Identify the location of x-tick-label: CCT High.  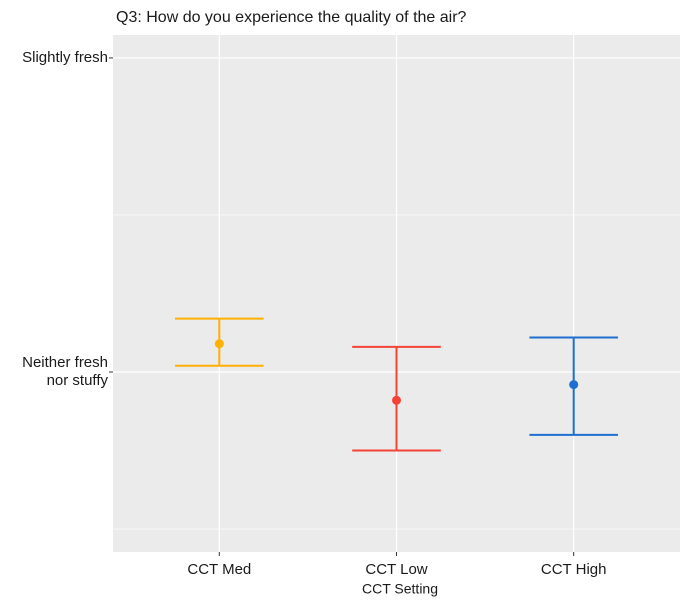
(574, 569).